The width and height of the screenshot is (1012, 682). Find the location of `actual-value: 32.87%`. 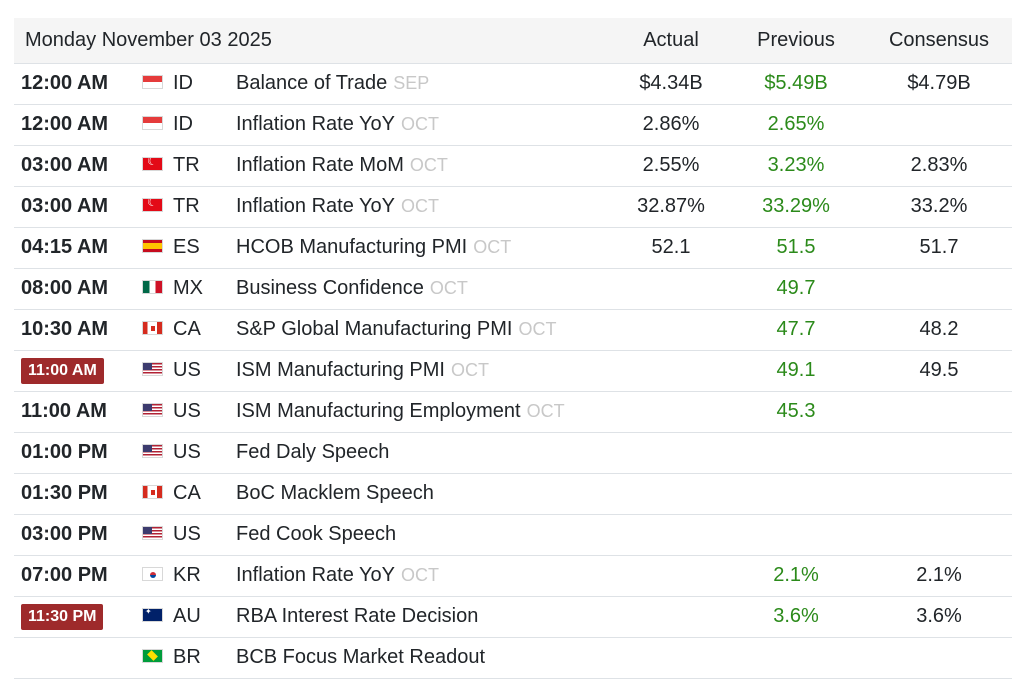

actual-value: 32.87% is located at coordinates (671, 206).